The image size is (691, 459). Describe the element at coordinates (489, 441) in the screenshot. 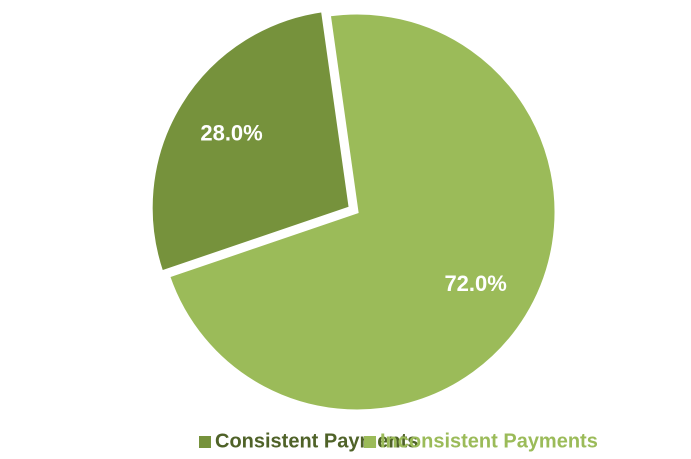

I see `legend-label: Inconsistent Payments` at that location.